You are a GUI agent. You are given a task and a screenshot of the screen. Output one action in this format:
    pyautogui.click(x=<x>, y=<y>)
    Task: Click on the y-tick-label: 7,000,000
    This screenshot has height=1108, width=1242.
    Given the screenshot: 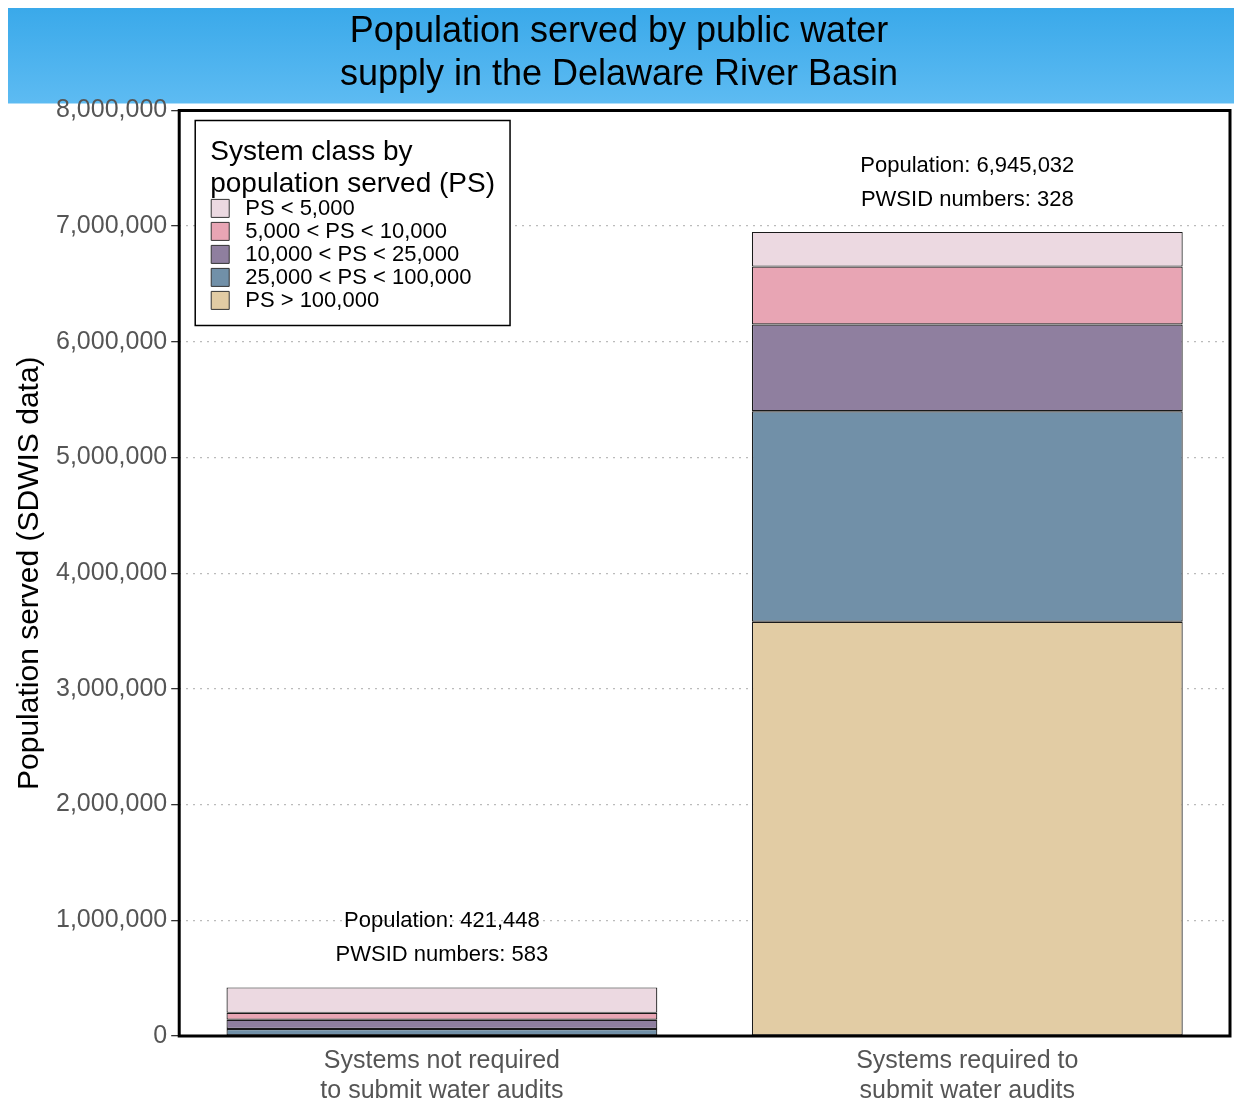 What is the action you would take?
    pyautogui.click(x=112, y=223)
    